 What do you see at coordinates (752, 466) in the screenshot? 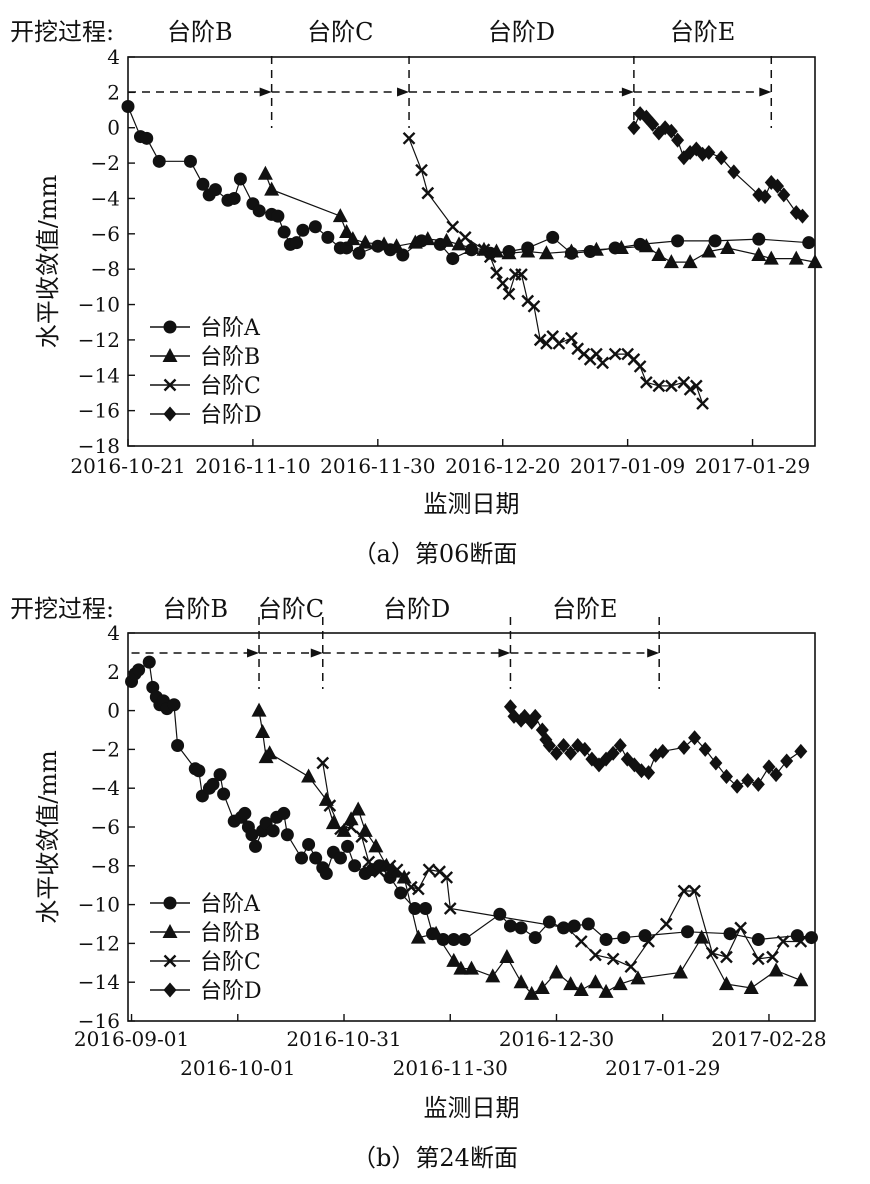
I see `x-tick-label: 2017-01-29` at bounding box center [752, 466].